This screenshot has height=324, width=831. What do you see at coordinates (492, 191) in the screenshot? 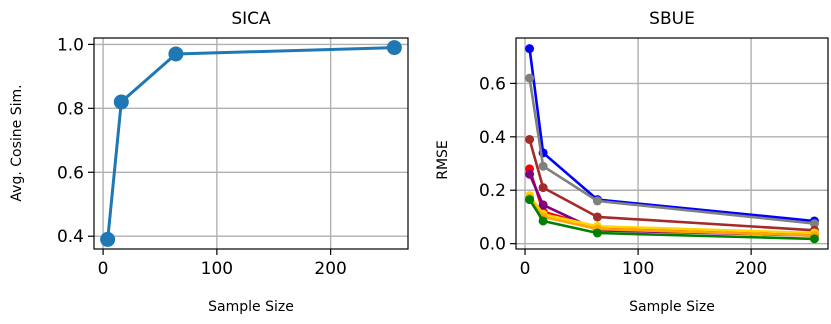
I see `sbue-y-tick-label: 0.2` at bounding box center [492, 191].